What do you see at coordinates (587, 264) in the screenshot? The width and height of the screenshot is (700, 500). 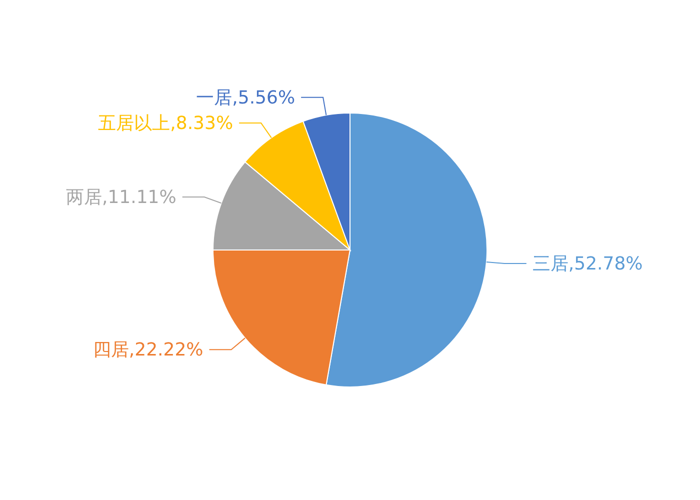 I see `slice-label: 三居,52.78%` at bounding box center [587, 264].